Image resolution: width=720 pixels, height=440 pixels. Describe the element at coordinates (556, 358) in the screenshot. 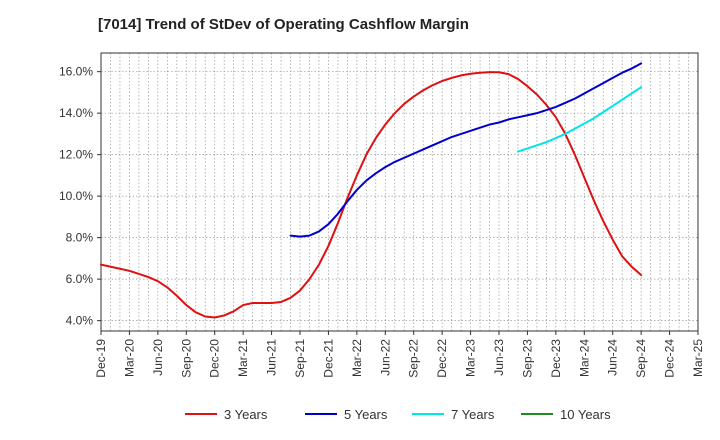

I see `x-tick-label: Dec-23` at that location.